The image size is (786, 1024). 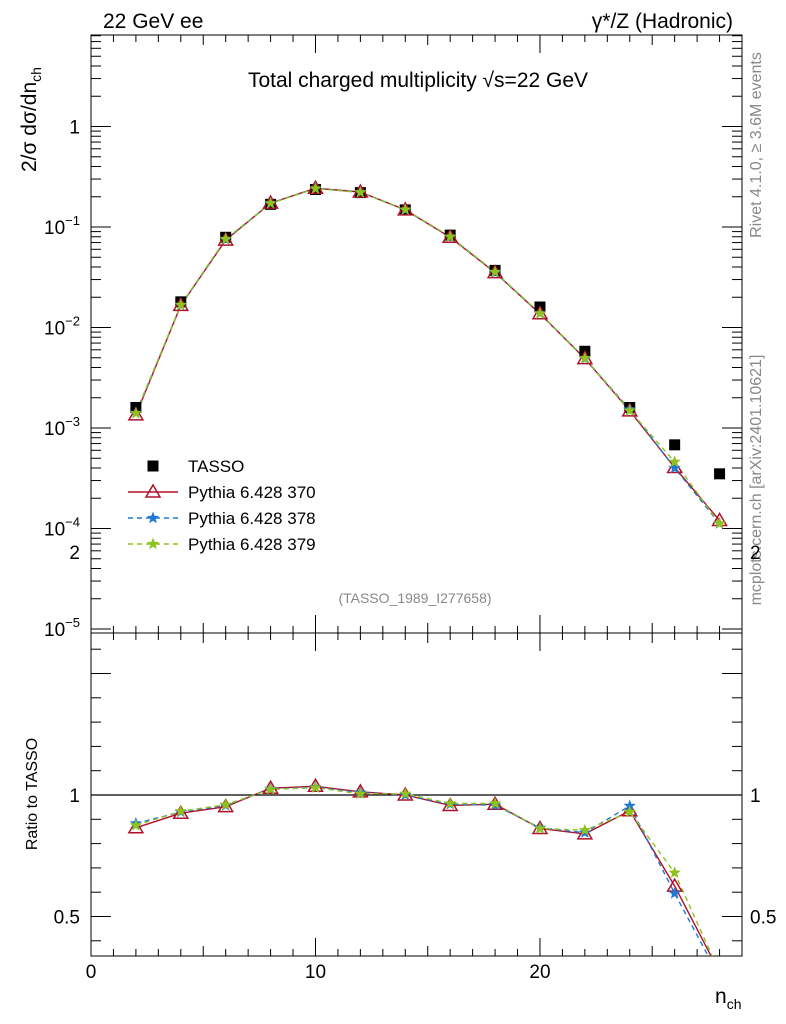 What do you see at coordinates (756, 145) in the screenshot?
I see `side-text-top: Rivet 4.1.0, ≥ 3.6M events` at bounding box center [756, 145].